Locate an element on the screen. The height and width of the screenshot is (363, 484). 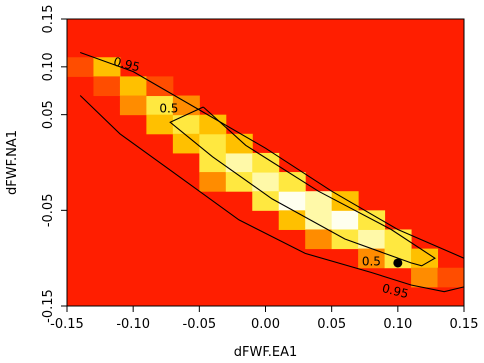
x-tick-label: -0.15 is located at coordinates (67, 324).